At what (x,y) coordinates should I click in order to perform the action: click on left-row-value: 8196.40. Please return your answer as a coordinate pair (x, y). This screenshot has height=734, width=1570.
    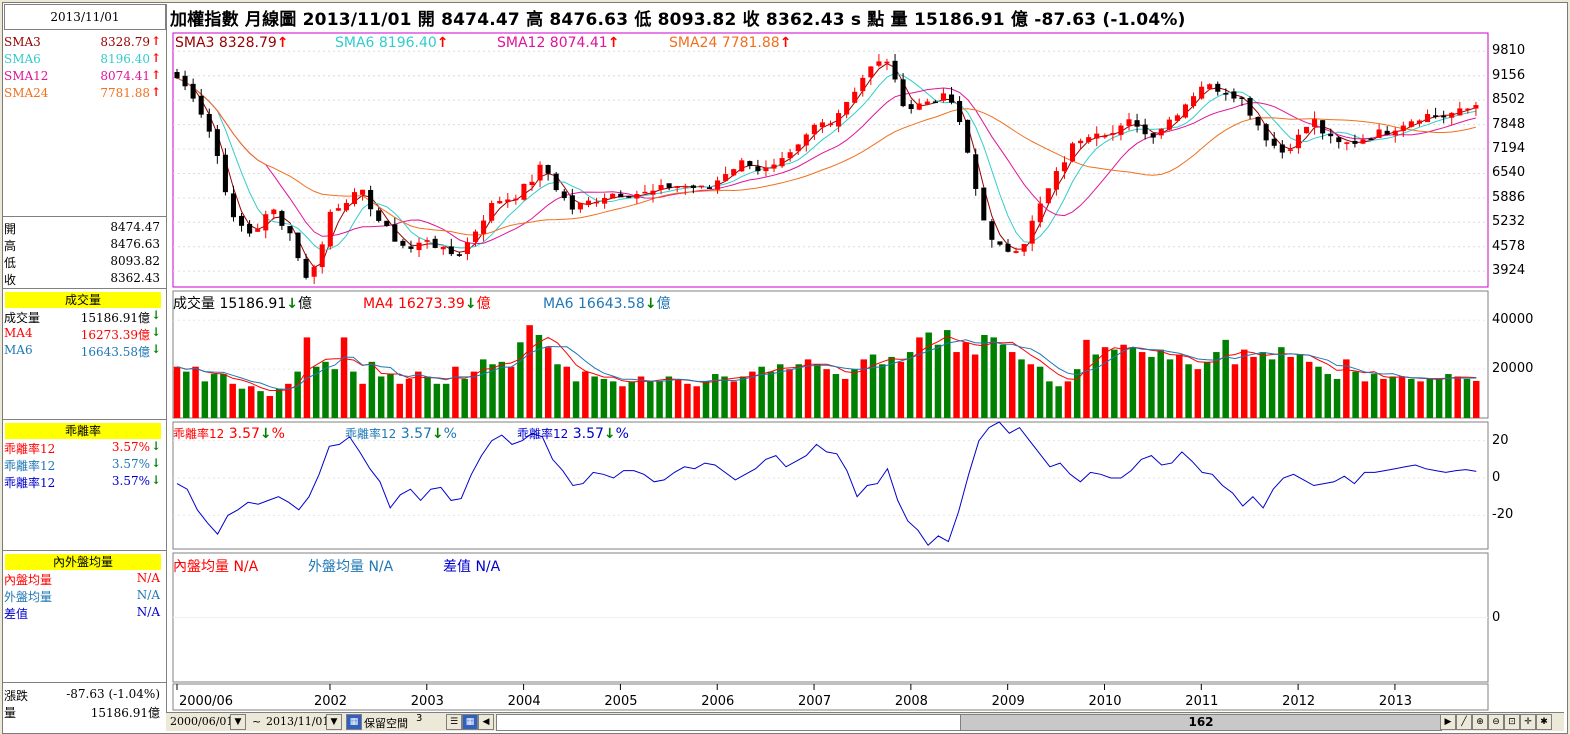
    Looking at the image, I should click on (125, 59).